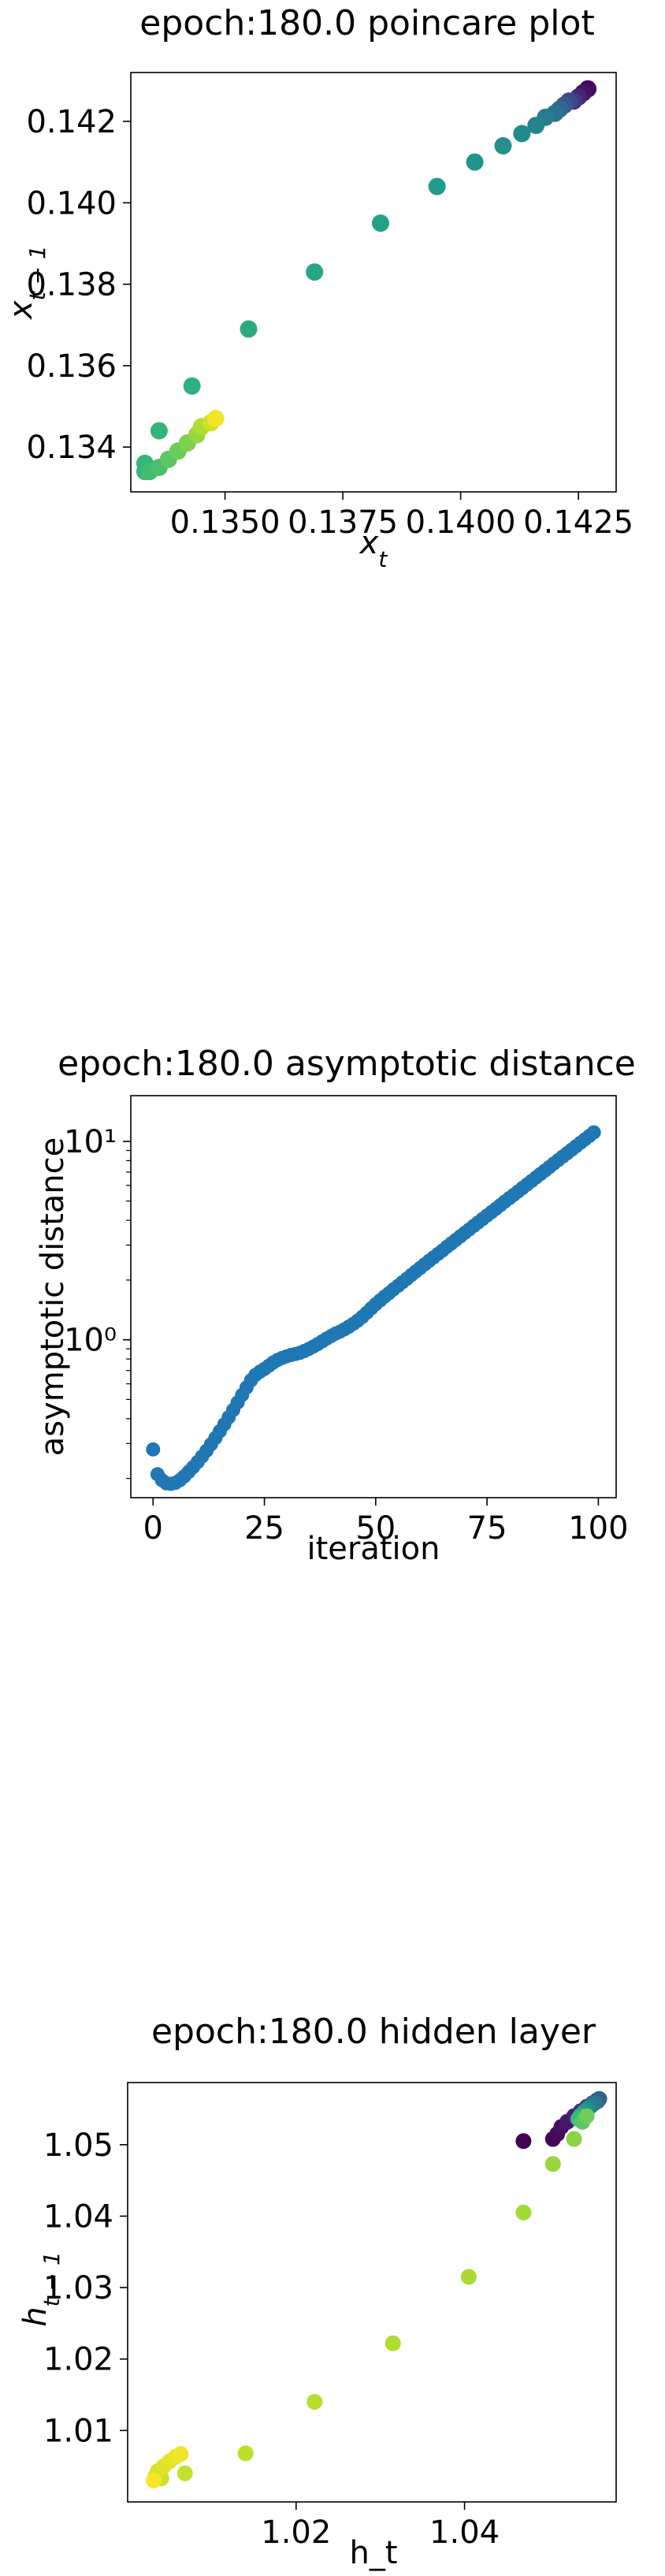 The image size is (665, 2576). Describe the element at coordinates (347, 1064) in the screenshot. I see `chart-title: epoch:180.0 asymptotic distance` at that location.